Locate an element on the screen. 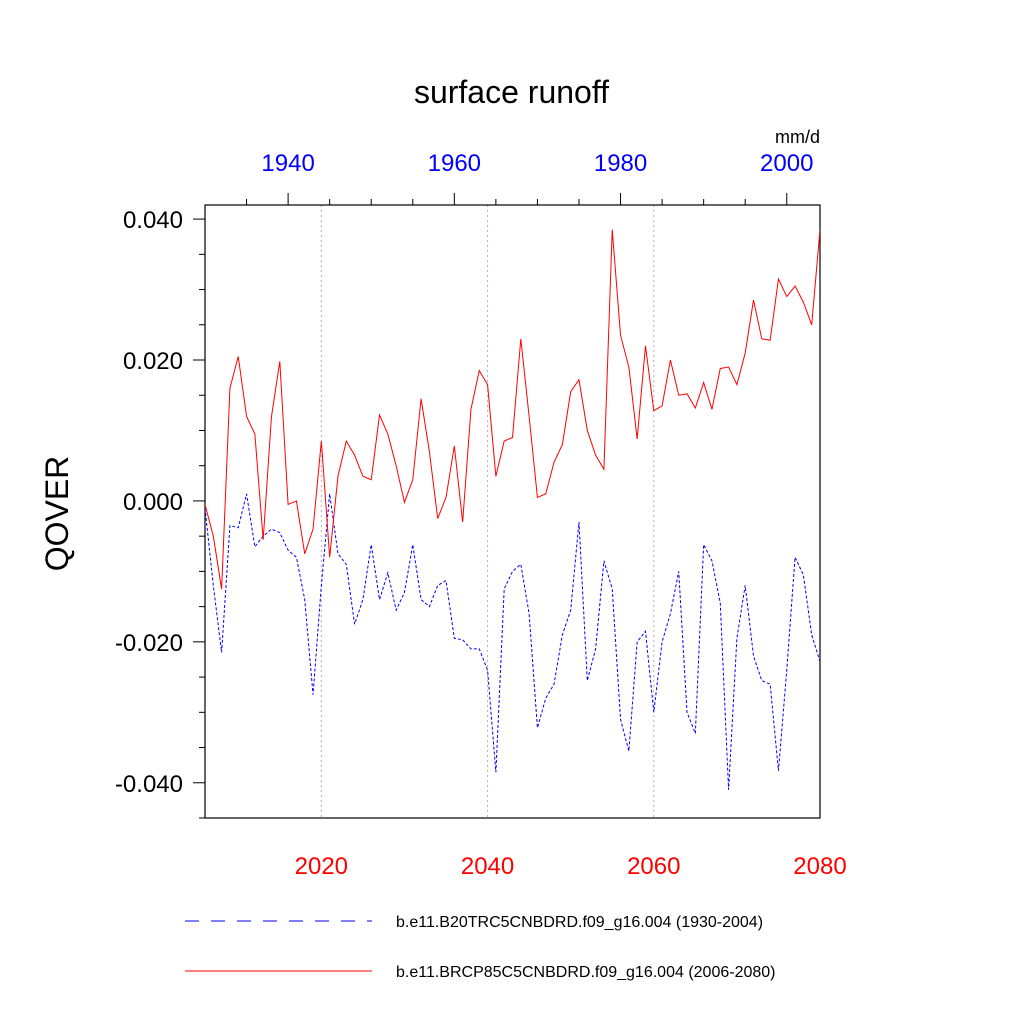  y-tick-label: -0.020 is located at coordinates (149, 643).